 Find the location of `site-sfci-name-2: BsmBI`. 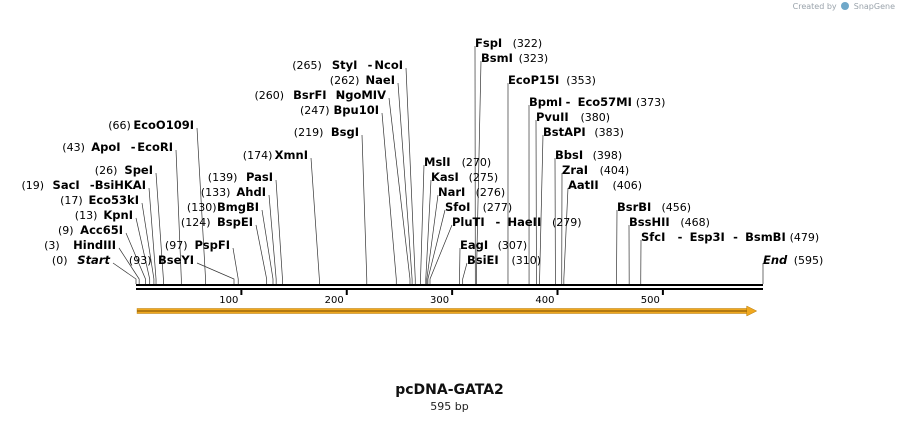

site-sfci-name-2: BsmBI is located at coordinates (765, 237).